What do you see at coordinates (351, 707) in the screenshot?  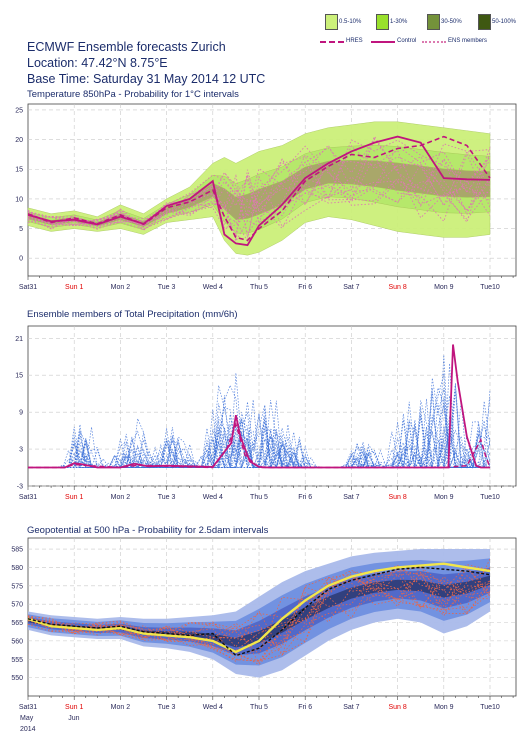 I see `geopotential-xtick-label: Sat 7` at bounding box center [351, 707].